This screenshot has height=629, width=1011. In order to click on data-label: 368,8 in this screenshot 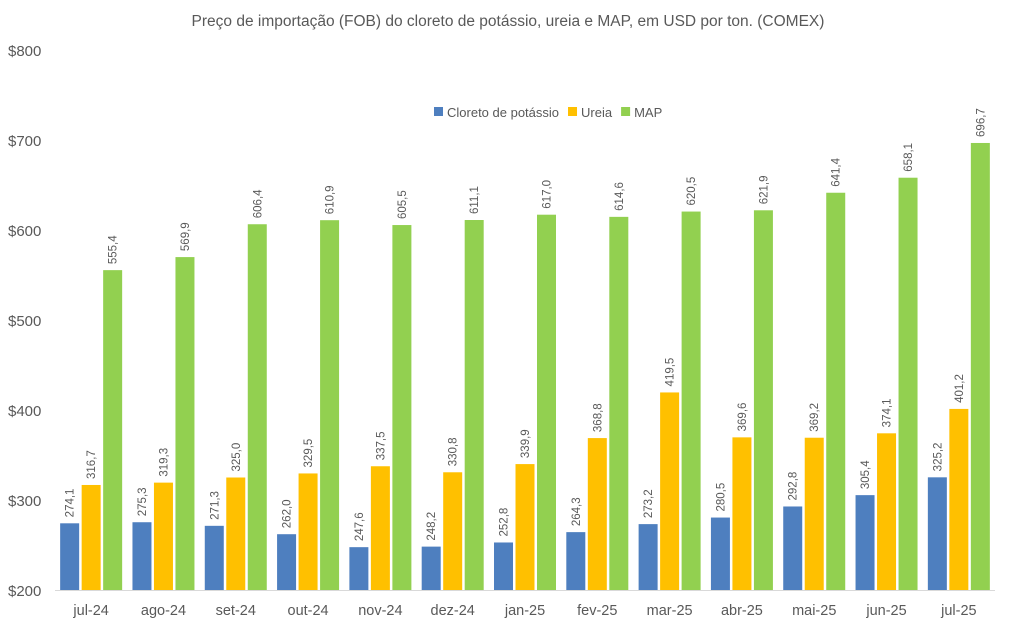, I will do `click(598, 417)`.